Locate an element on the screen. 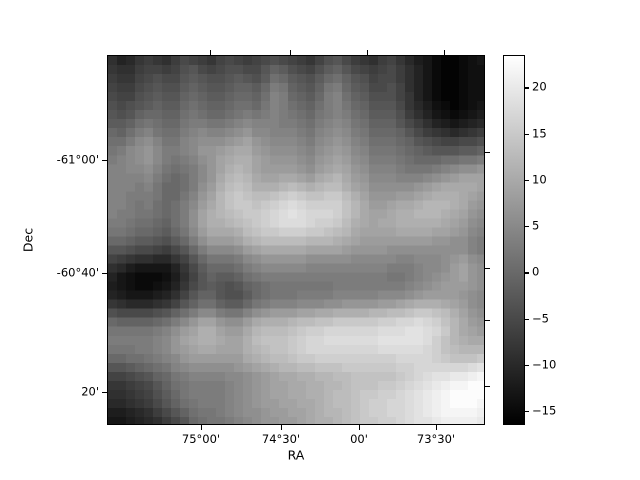 This screenshot has width=640, height=480. colorbar-ticklabel: 20 is located at coordinates (539, 86).